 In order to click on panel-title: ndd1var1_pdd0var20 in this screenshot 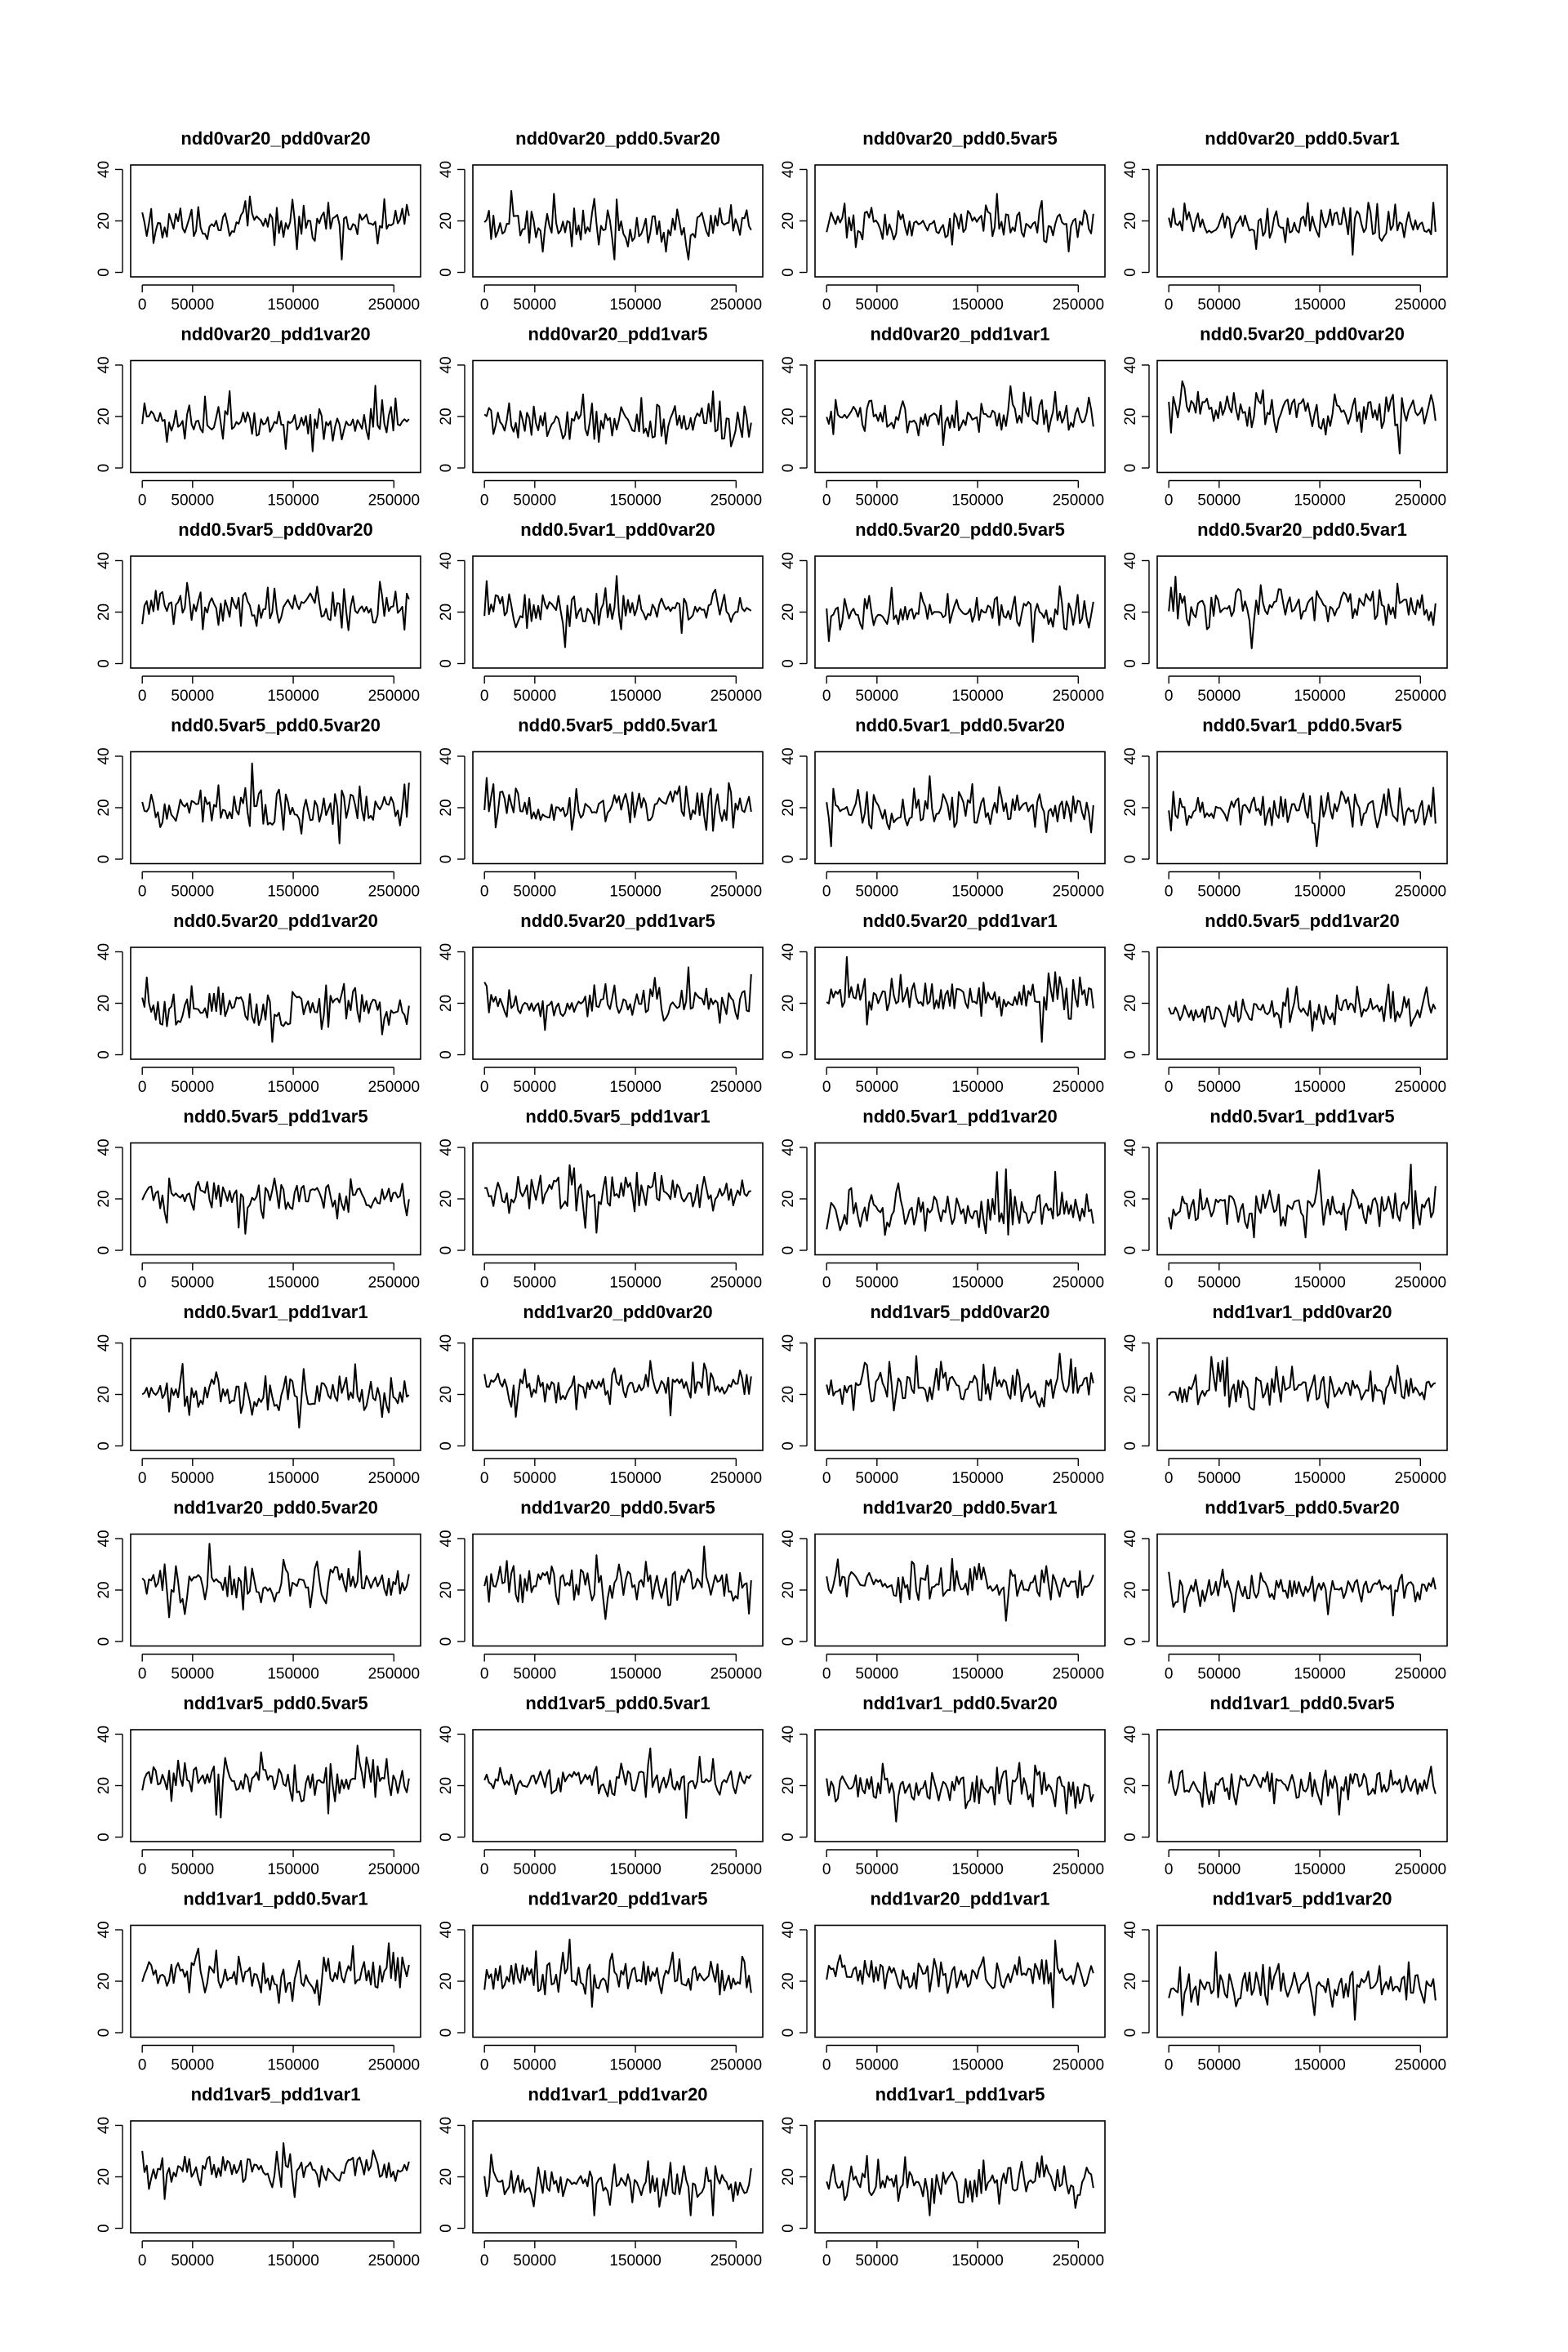, I will do `click(1302, 1312)`.